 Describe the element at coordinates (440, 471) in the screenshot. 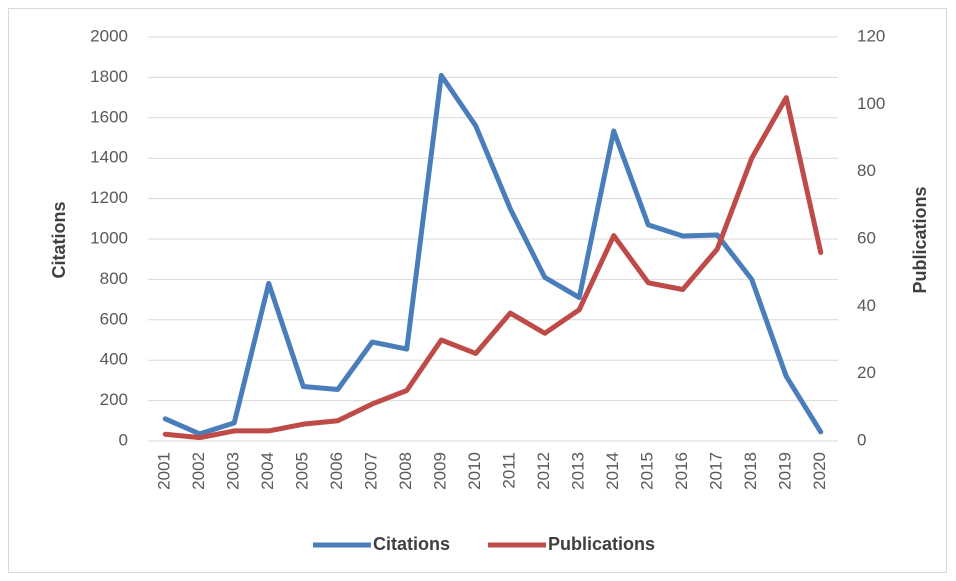

I see `x-tick-label: 2009` at that location.